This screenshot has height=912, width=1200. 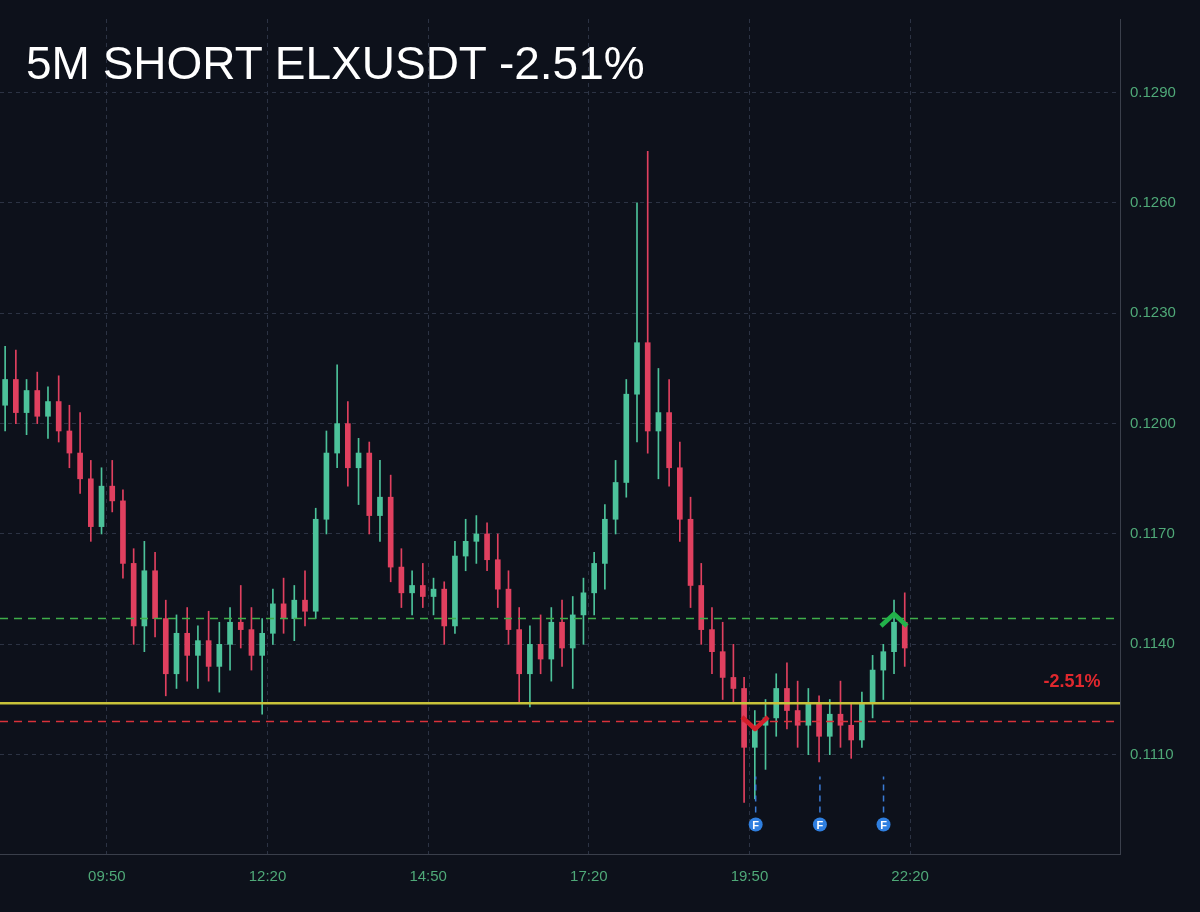 I want to click on y-tick-label: 0.1140, so click(x=1152, y=643).